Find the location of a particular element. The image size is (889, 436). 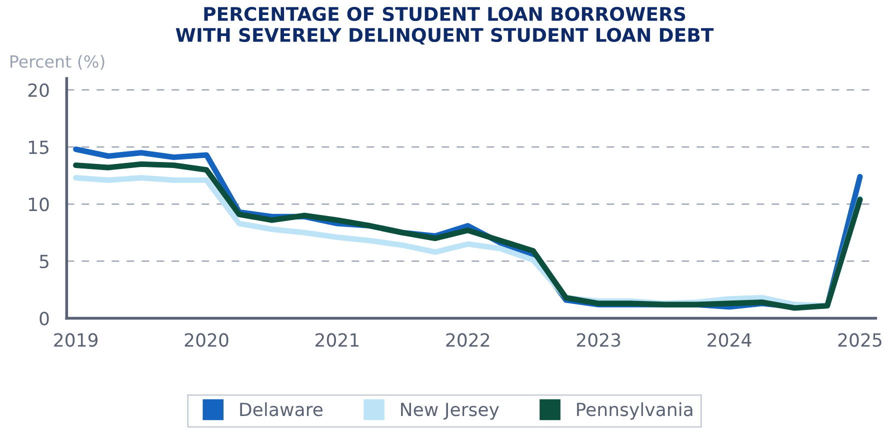

y-tick-label: 15 is located at coordinates (38, 147).